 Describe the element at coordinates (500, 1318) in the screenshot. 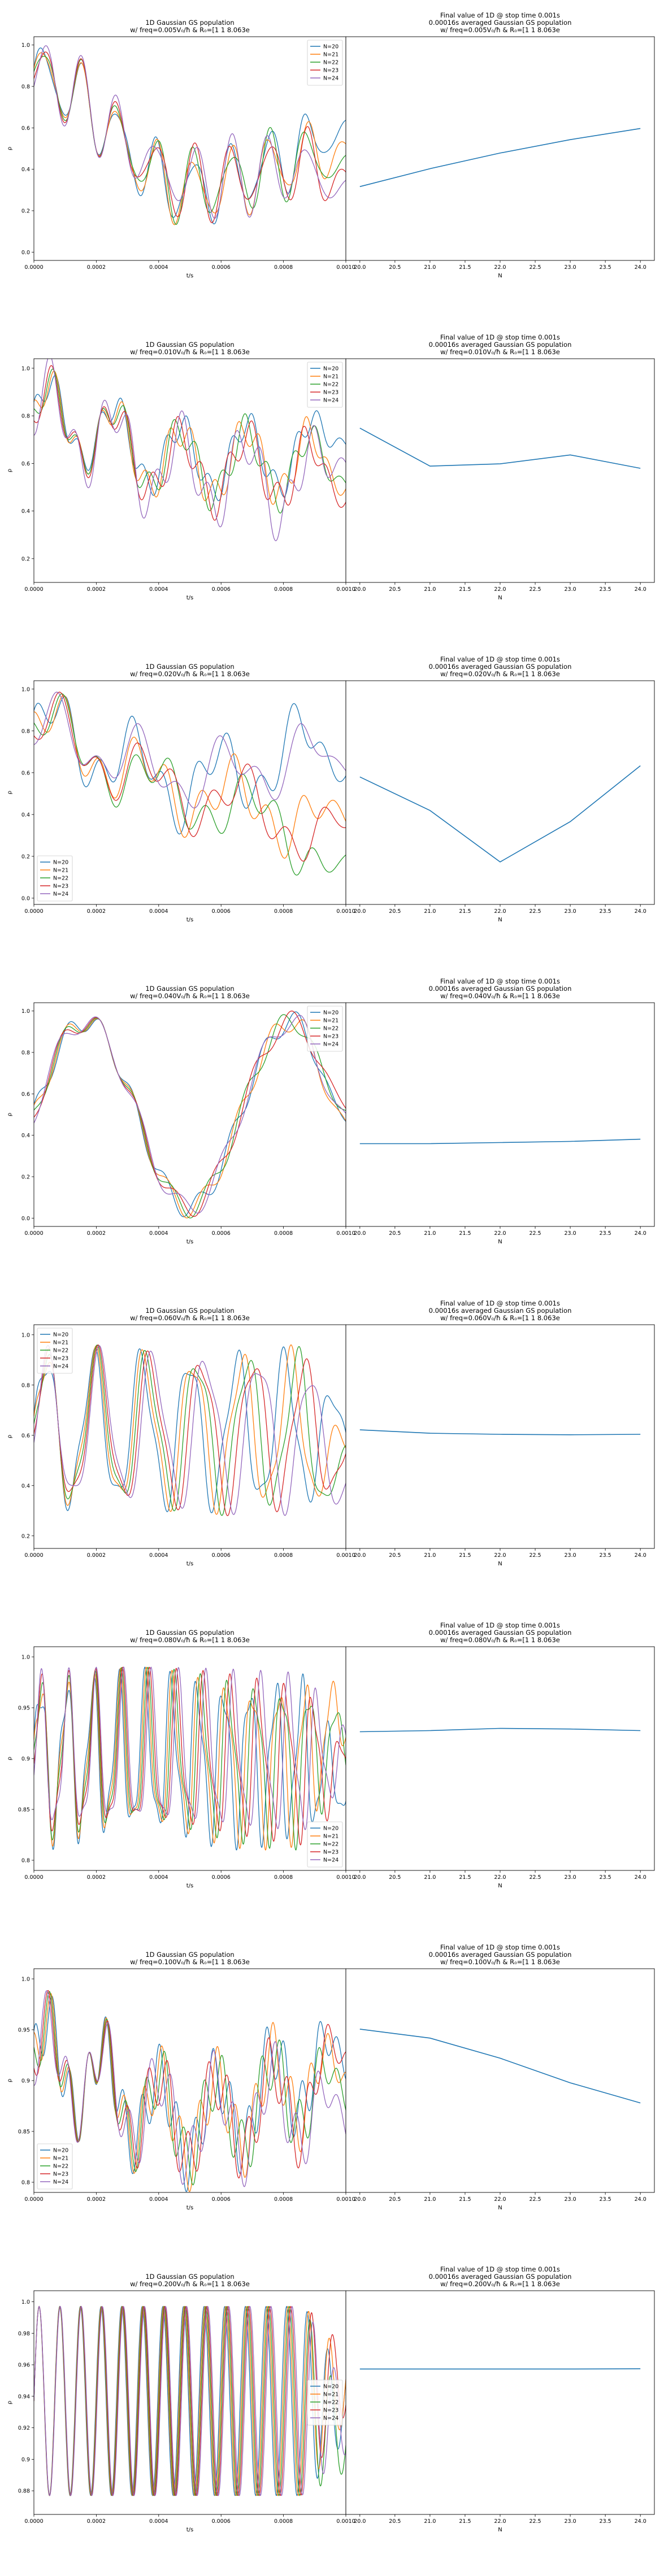

I see `chart-title-line: w/ freq=0.060V₀/ħ & R₀=[1 1 8.063e` at that location.